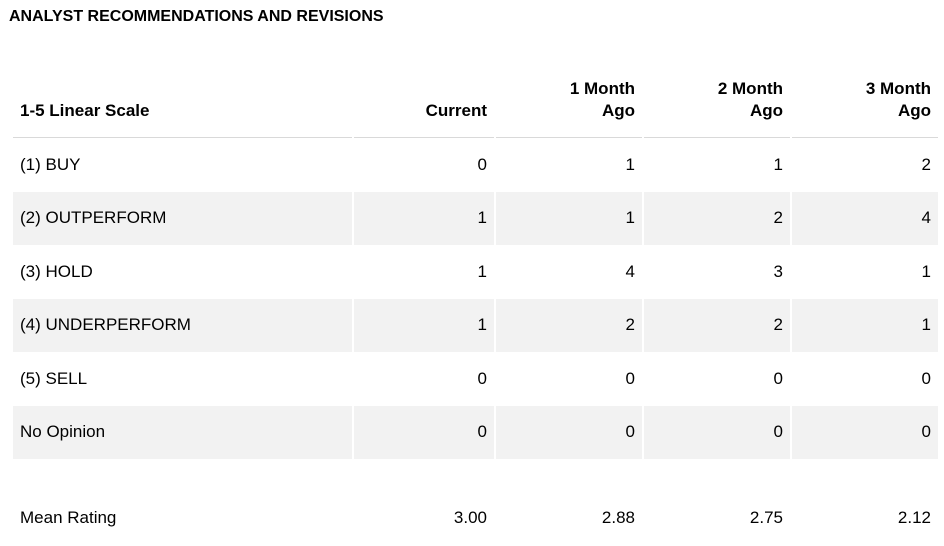 This screenshot has width=944, height=546. I want to click on cell-three-month: 4, so click(865, 218).